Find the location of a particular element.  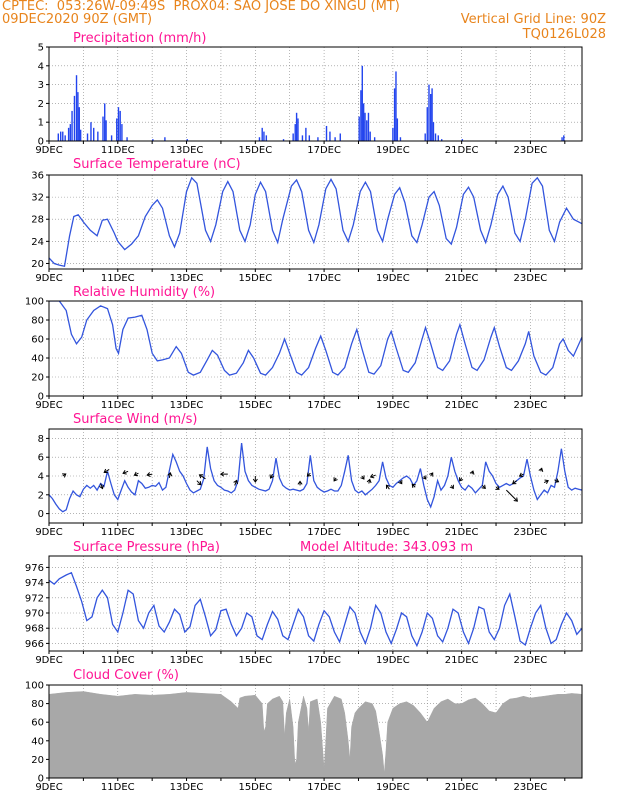

y-tick-label: 974 is located at coordinates (34, 583).